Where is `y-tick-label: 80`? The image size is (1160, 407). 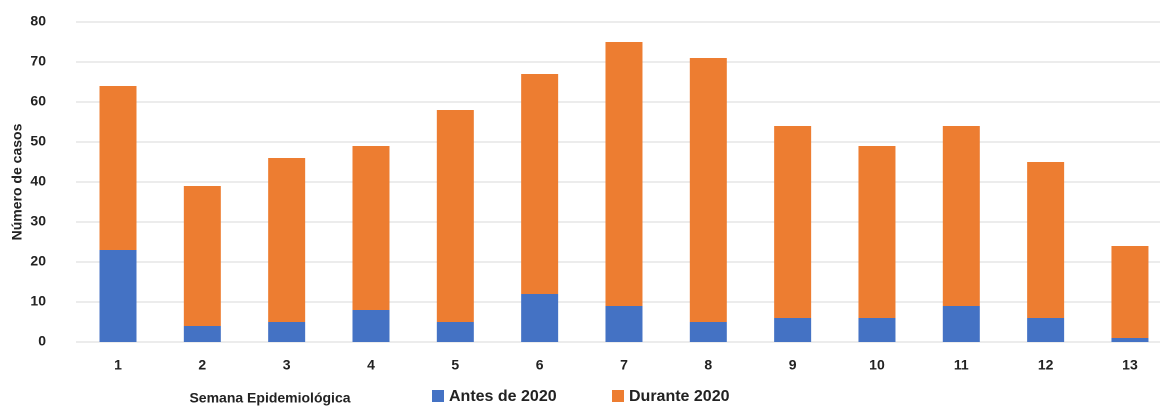 y-tick-label: 80 is located at coordinates (38, 21).